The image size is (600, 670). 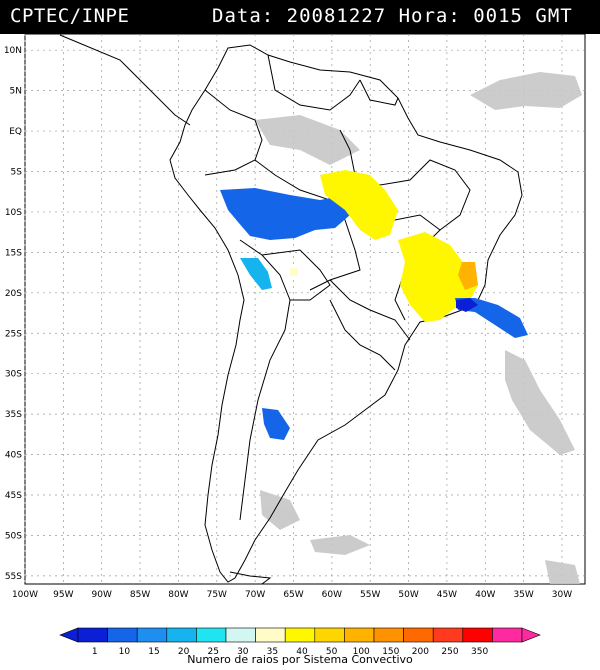 I want to click on storm-darkblue-east, so click(x=467, y=305).